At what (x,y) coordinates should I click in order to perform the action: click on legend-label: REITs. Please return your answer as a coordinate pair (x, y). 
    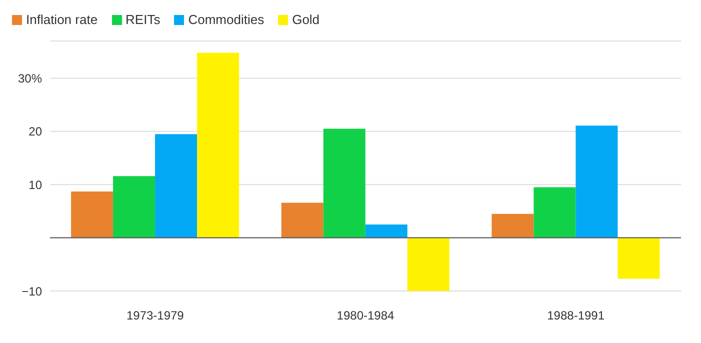
    Looking at the image, I should click on (143, 19).